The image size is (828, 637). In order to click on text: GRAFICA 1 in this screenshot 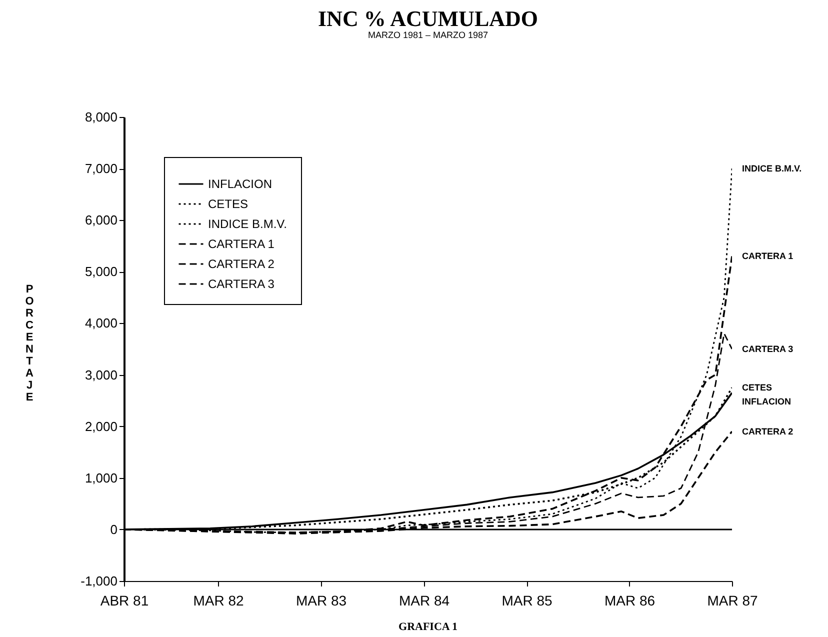, I will do `click(428, 627)`.